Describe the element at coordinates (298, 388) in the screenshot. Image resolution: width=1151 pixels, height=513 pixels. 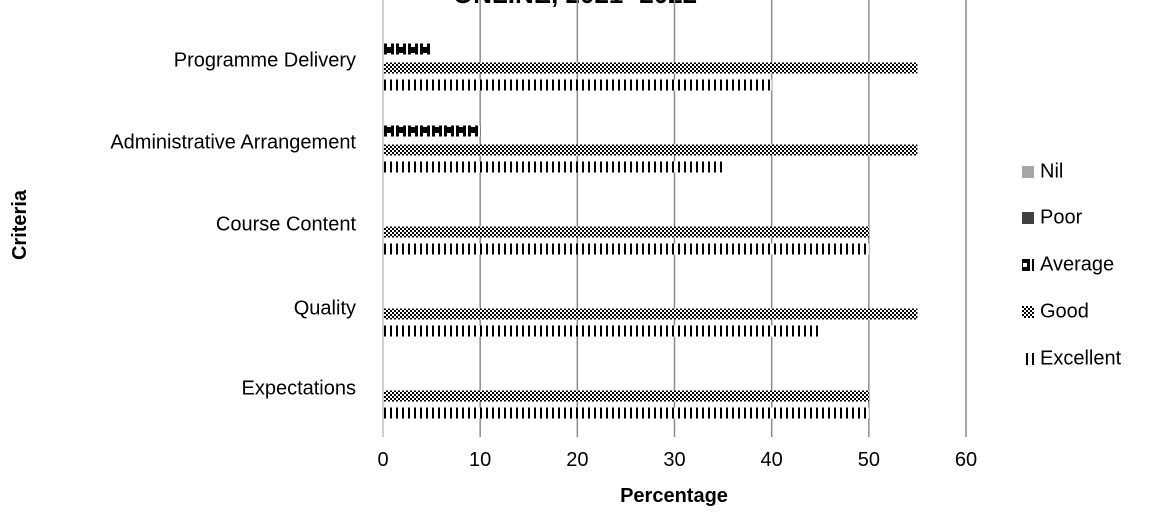
I see `category-label: Expectations` at that location.